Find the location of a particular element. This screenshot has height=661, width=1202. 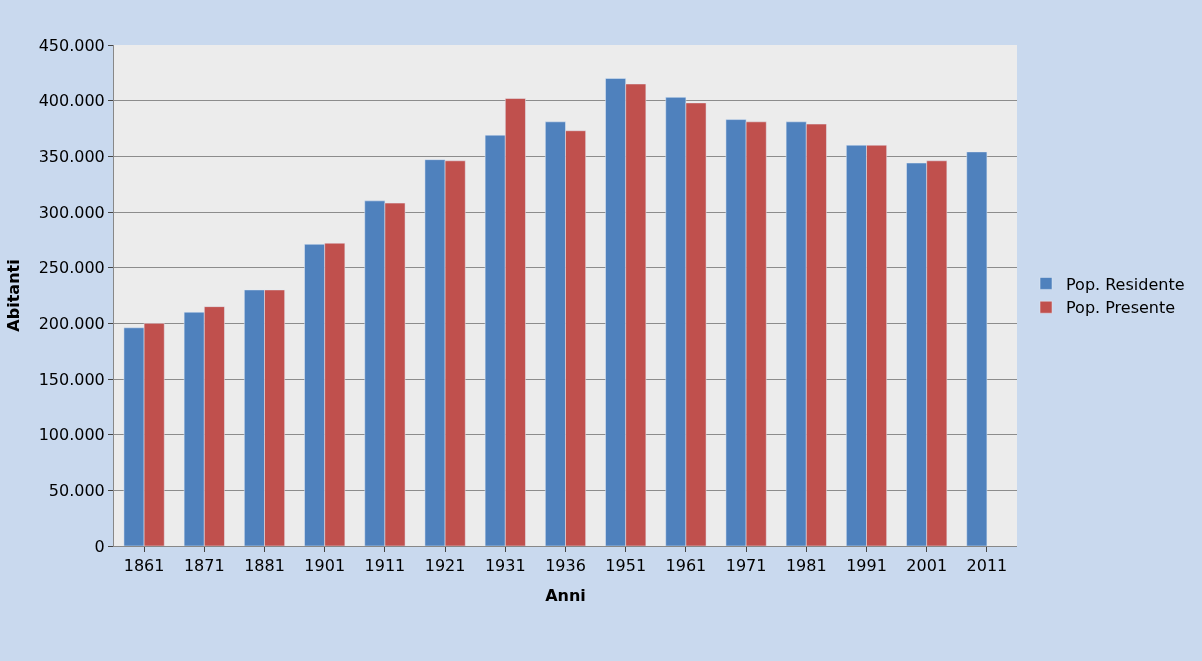

x-tick-label: 1911 is located at coordinates (385, 566).